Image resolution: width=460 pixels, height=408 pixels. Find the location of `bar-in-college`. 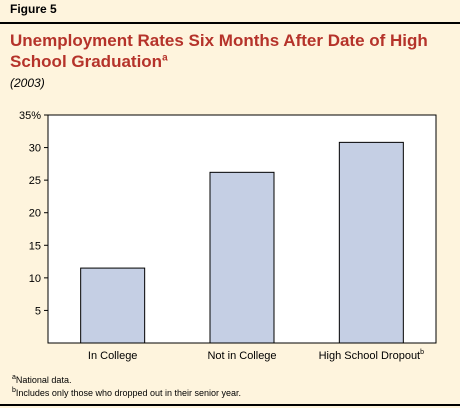

bar-in-college is located at coordinates (113, 305).